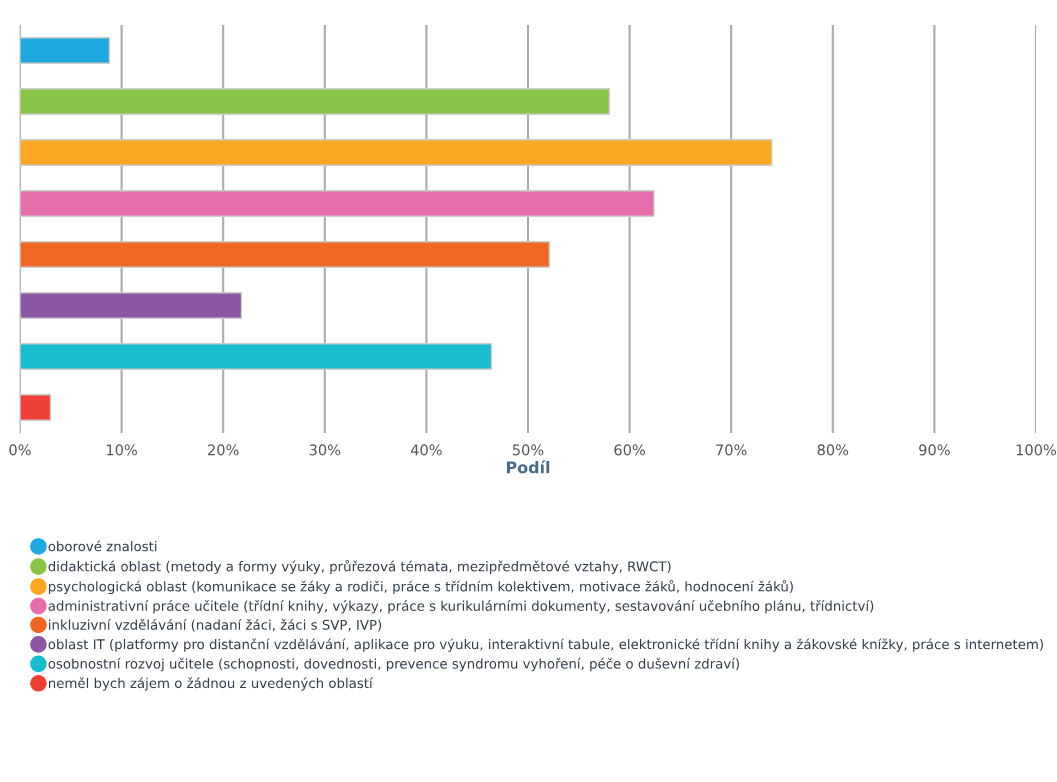 This screenshot has width=1057, height=782. What do you see at coordinates (393, 664) in the screenshot?
I see `legend-label: osobnostní rozvoj učitele (schopnosti, dovednosti, prevence syndromu vyhoření, péče o duševní zdraví)` at bounding box center [393, 664].